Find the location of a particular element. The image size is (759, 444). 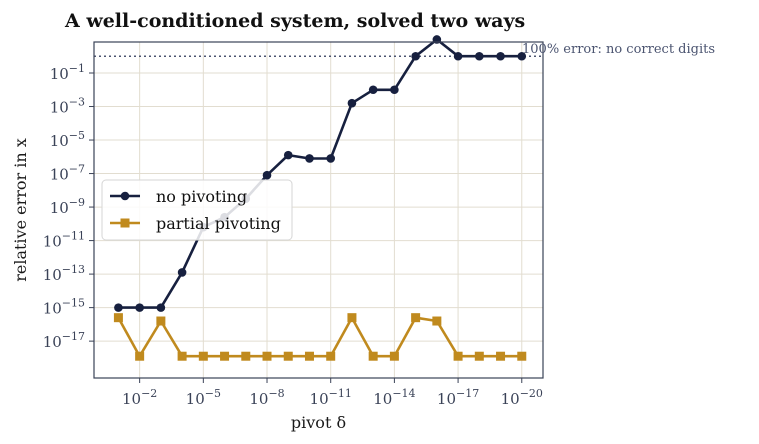

y-axis-label: relative error in x is located at coordinates (20, 210).